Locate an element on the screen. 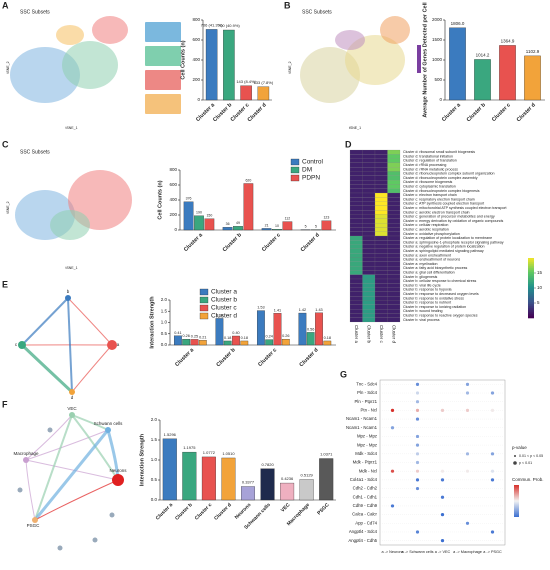  y-tick-label: 1.0 is located at coordinates (154, 459).